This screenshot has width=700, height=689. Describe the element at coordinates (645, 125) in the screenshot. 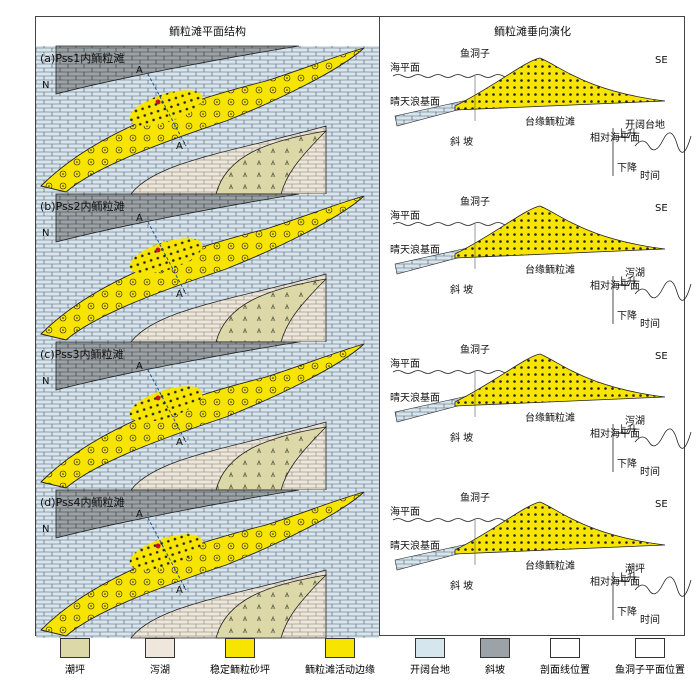

I see `right-facies-label: 开阔台地` at that location.